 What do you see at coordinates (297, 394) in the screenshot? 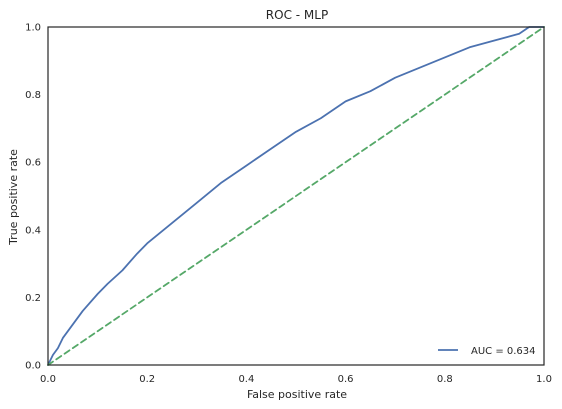
I see `x-axis-title: False positive rate` at bounding box center [297, 394].